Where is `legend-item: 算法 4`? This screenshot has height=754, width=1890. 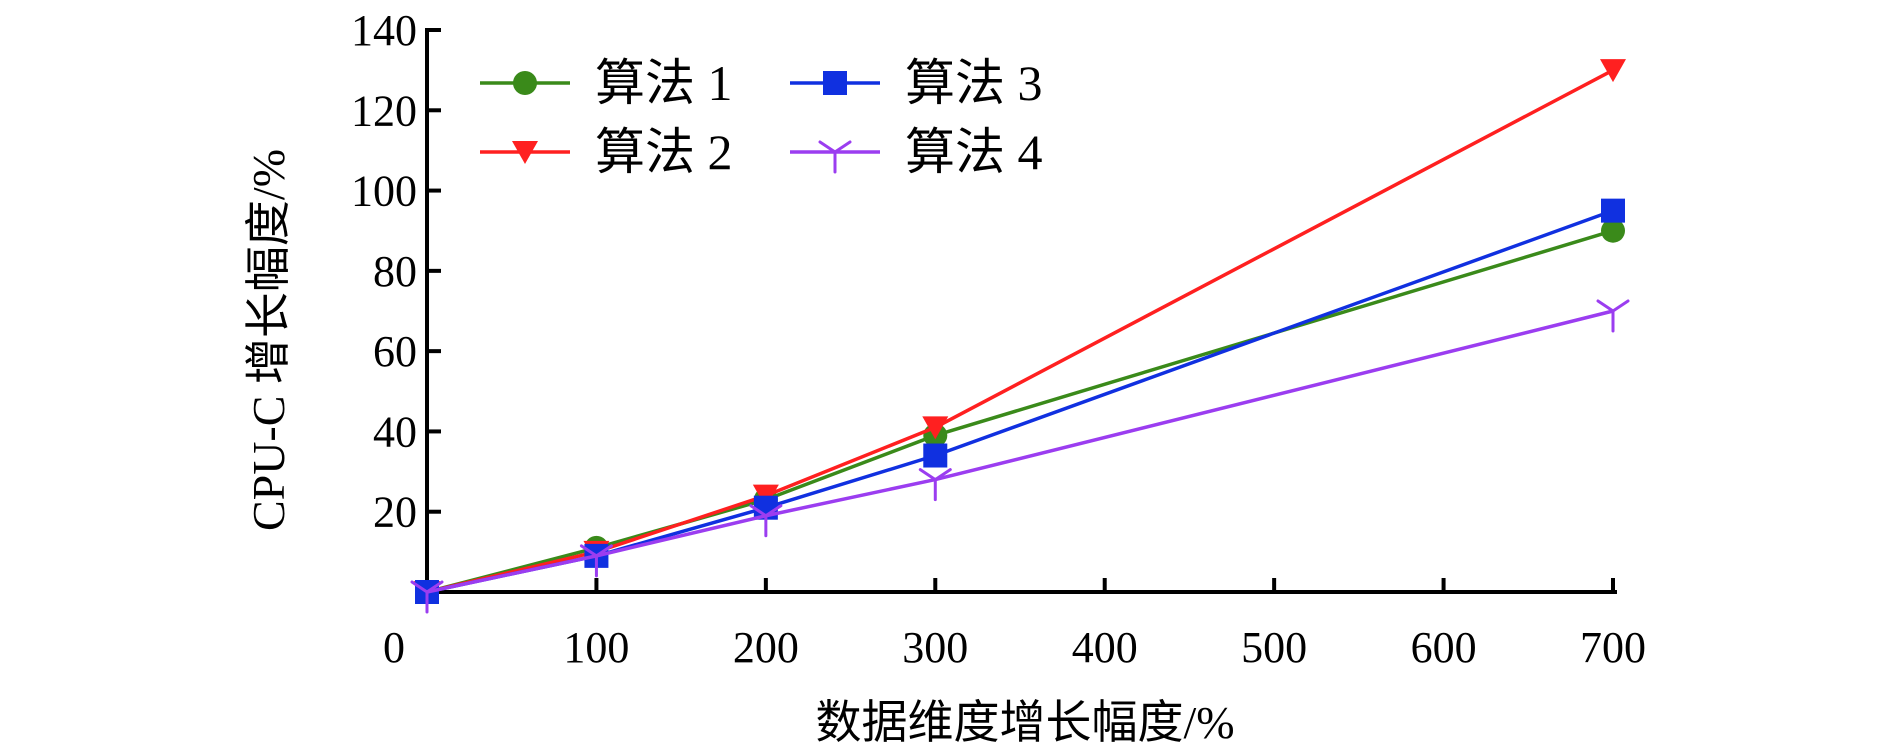
legend-item: 算法 4 is located at coordinates (916, 152).